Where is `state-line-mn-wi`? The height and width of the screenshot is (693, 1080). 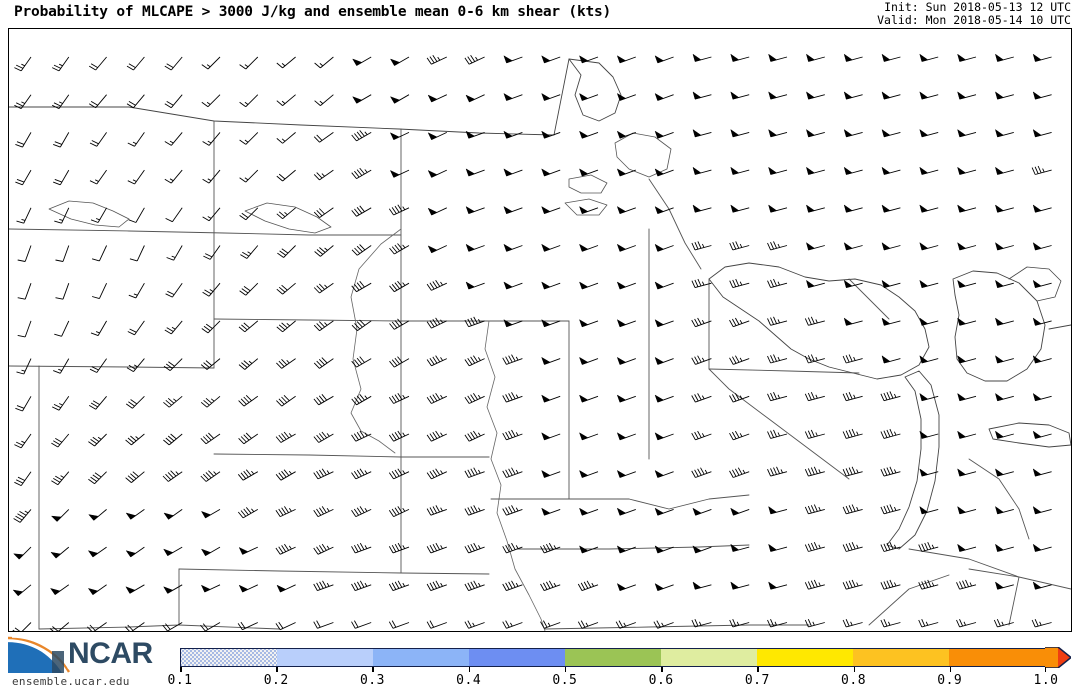 state-line-mn-wi is located at coordinates (675, 224).